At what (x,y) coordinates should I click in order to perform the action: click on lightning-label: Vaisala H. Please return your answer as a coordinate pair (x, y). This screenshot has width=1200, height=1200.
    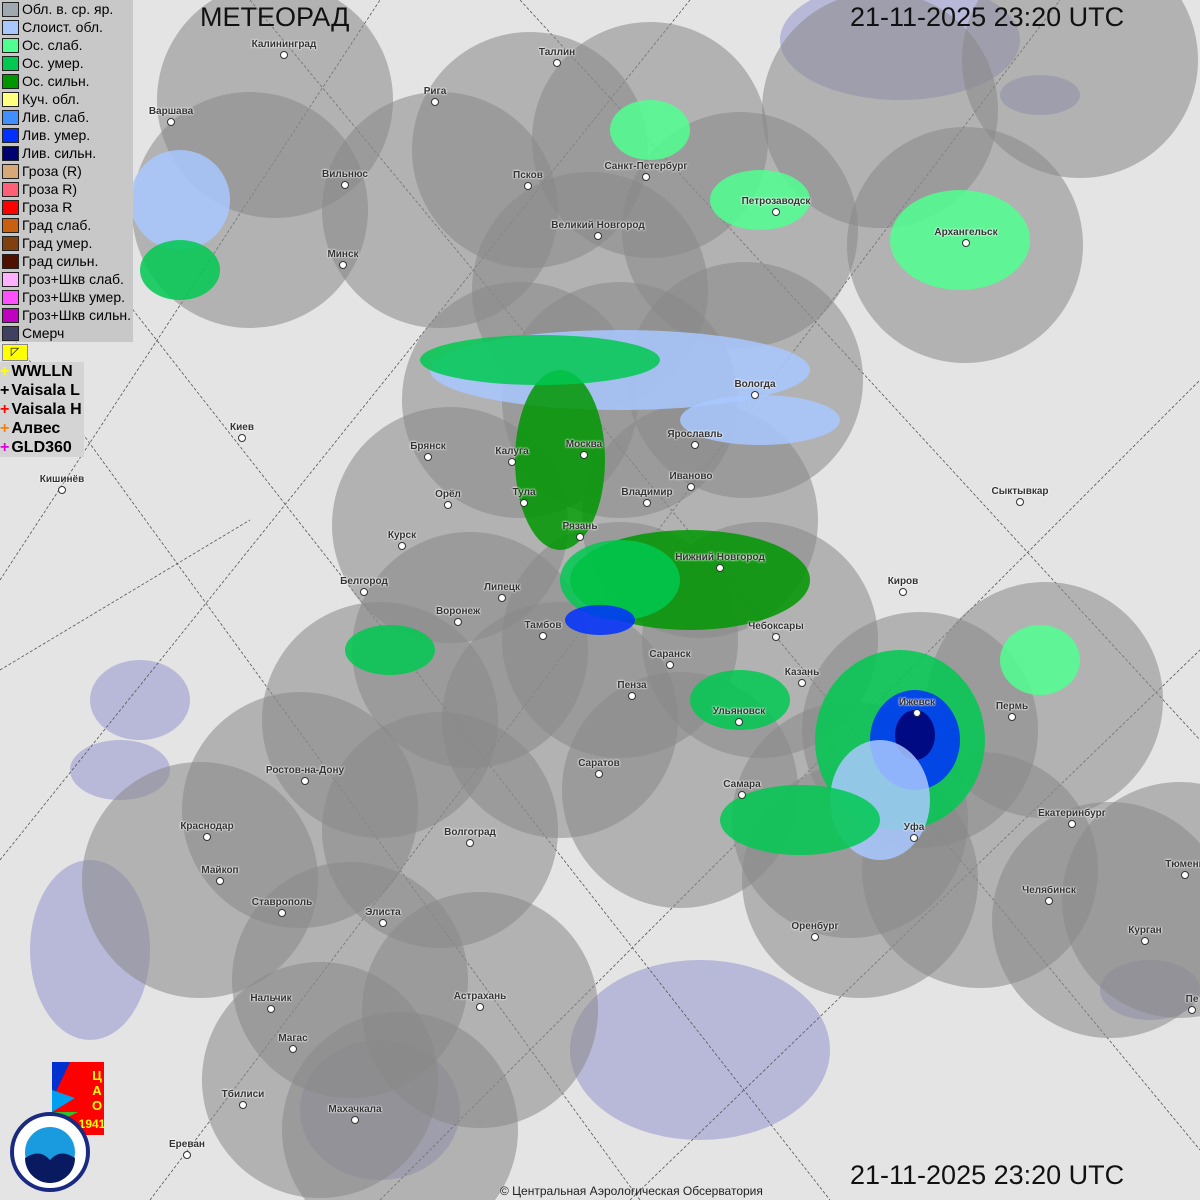
    Looking at the image, I should click on (46, 409).